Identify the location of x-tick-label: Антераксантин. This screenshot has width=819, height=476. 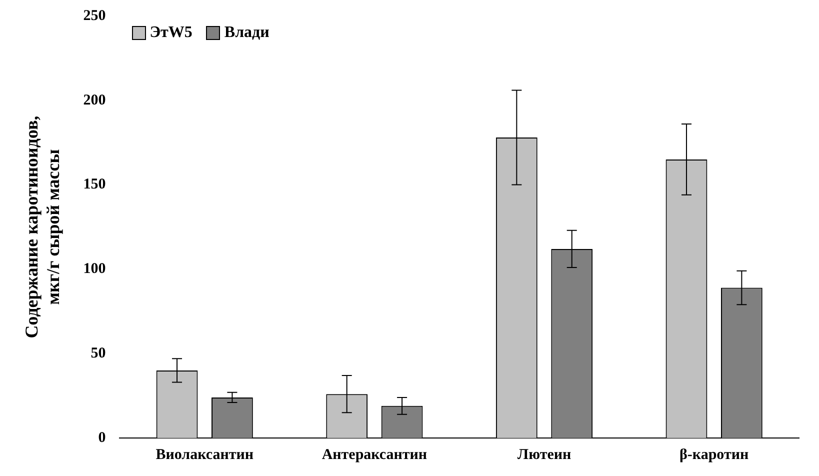
(375, 454).